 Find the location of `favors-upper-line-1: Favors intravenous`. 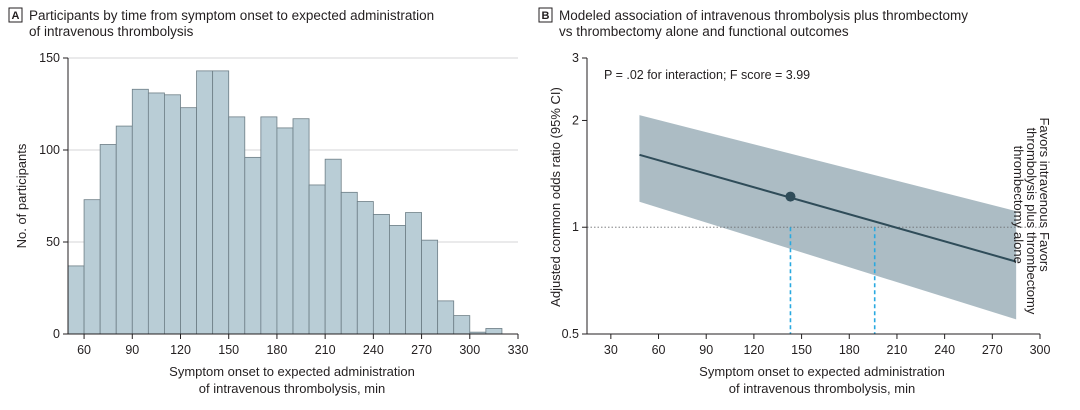

favors-upper-line-1: Favors intravenous is located at coordinates (1044, 172).